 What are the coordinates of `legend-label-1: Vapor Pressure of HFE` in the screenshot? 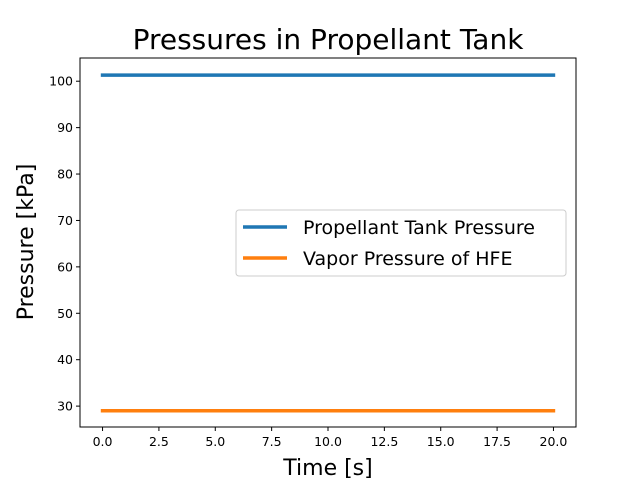 It's located at (407, 259).